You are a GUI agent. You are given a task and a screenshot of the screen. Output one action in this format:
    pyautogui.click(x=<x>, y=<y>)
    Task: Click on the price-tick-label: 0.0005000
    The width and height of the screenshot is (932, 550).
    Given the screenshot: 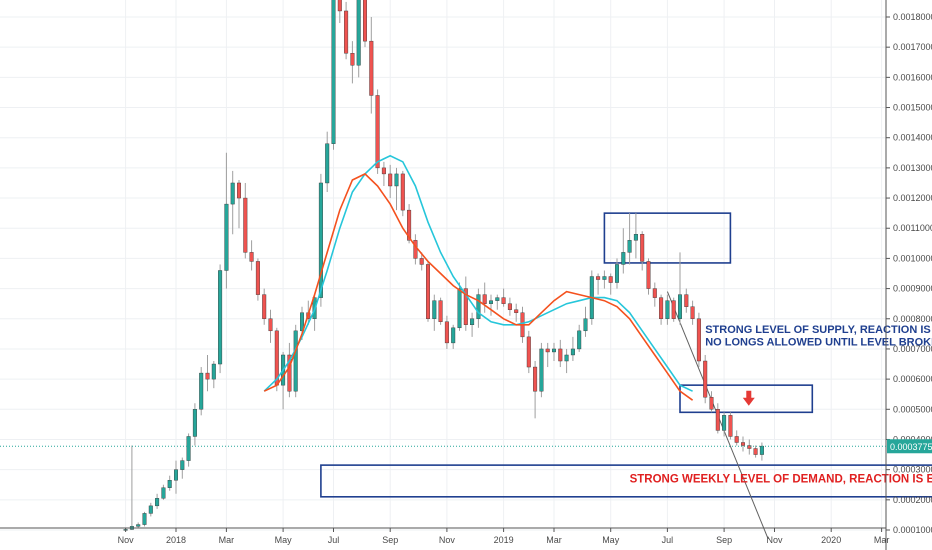 What is the action you would take?
    pyautogui.click(x=912, y=409)
    